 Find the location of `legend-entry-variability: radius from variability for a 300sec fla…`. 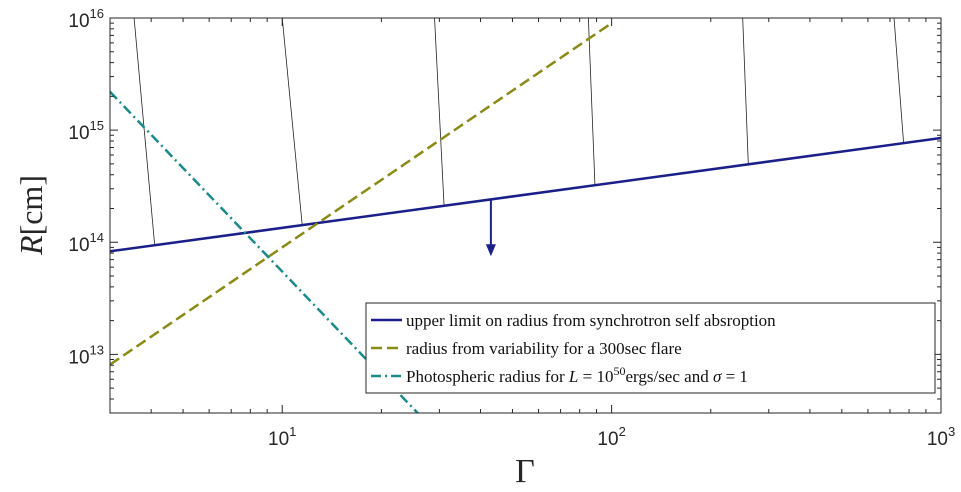

legend-entry-variability: radius from variability for a 300sec fla… is located at coordinates (544, 348).